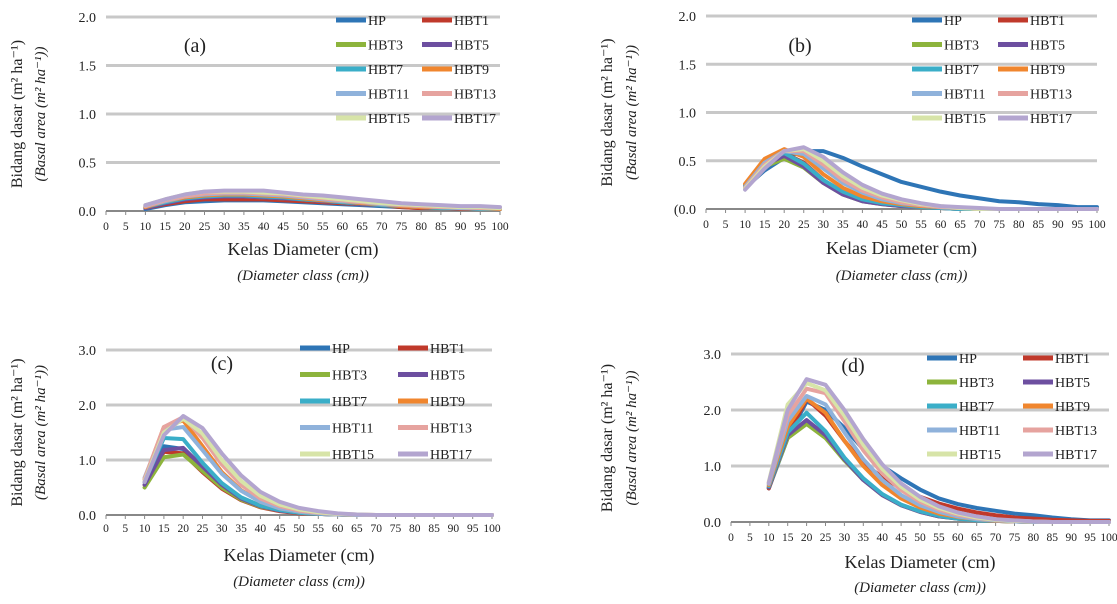 The height and width of the screenshot is (604, 1117). Describe the element at coordinates (826, 538) in the screenshot. I see `x-tick-label: 25` at that location.